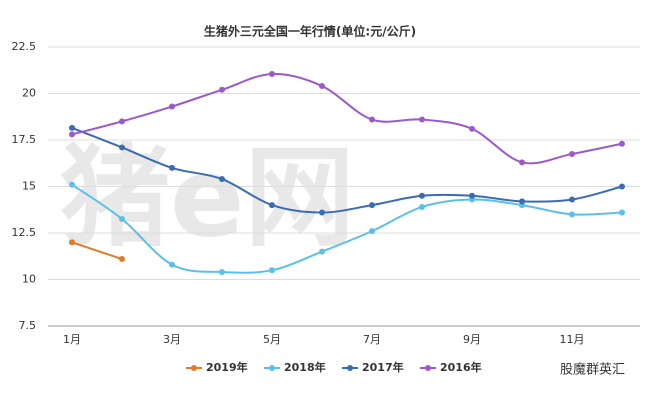  I want to click on x-tick-label: 5月, so click(272, 339).